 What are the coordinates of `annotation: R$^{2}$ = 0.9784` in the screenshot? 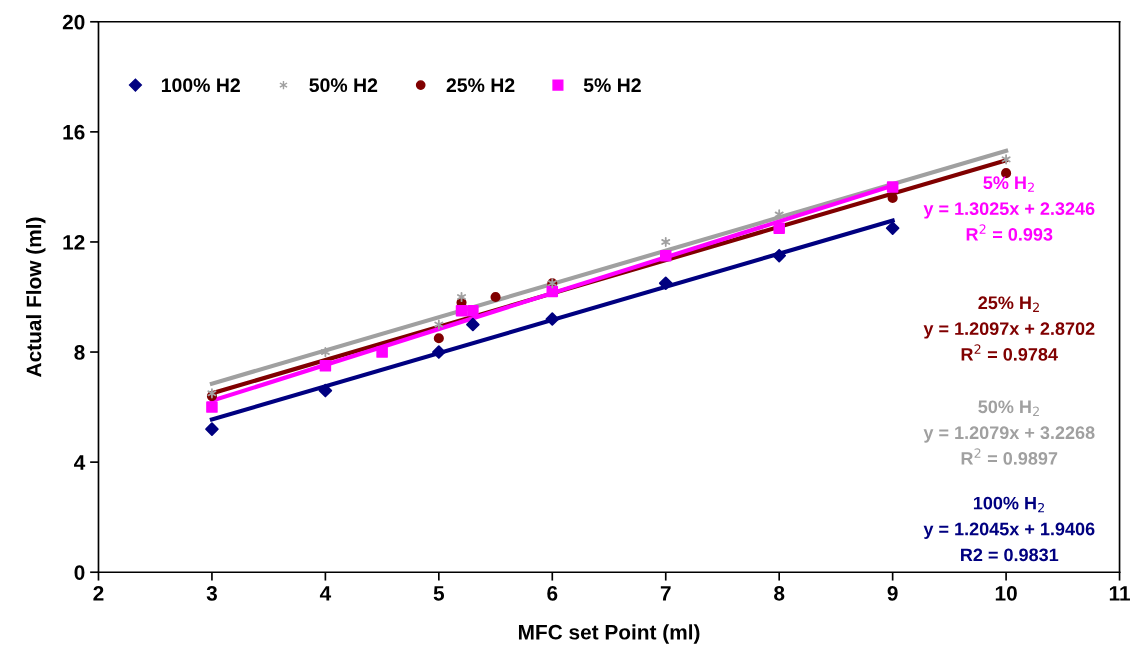 It's located at (1009, 352).